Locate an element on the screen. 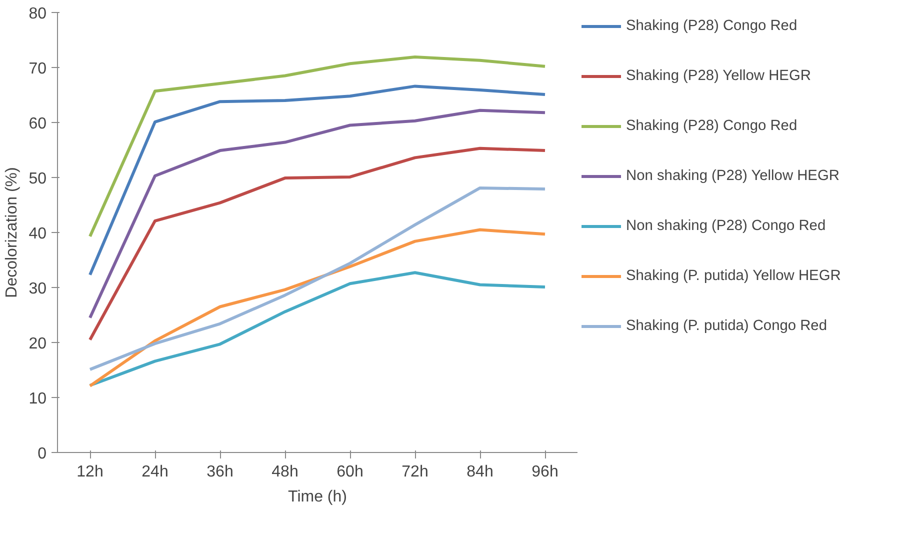  y-tick-label: 60 is located at coordinates (37, 124).